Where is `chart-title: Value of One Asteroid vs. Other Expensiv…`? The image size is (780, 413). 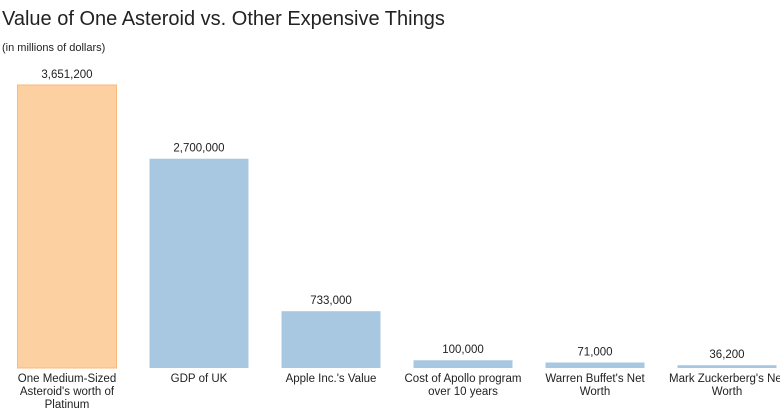
chart-title: Value of One Asteroid vs. Other Expensiv… is located at coordinates (223, 19).